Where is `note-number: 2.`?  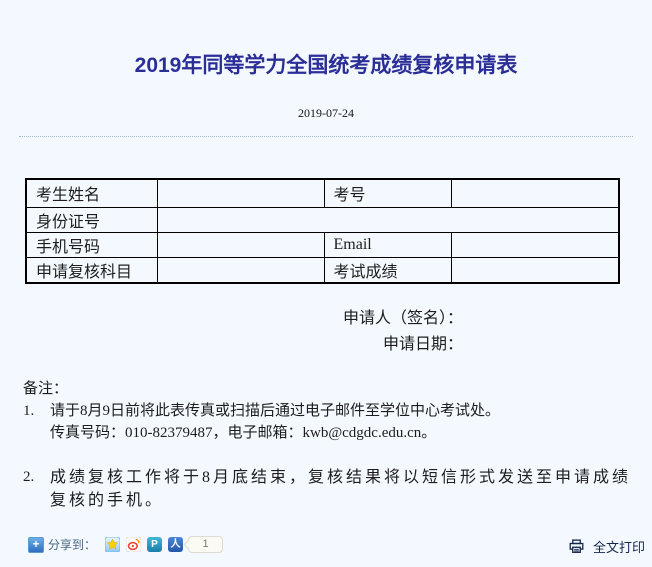 note-number: 2. is located at coordinates (29, 476).